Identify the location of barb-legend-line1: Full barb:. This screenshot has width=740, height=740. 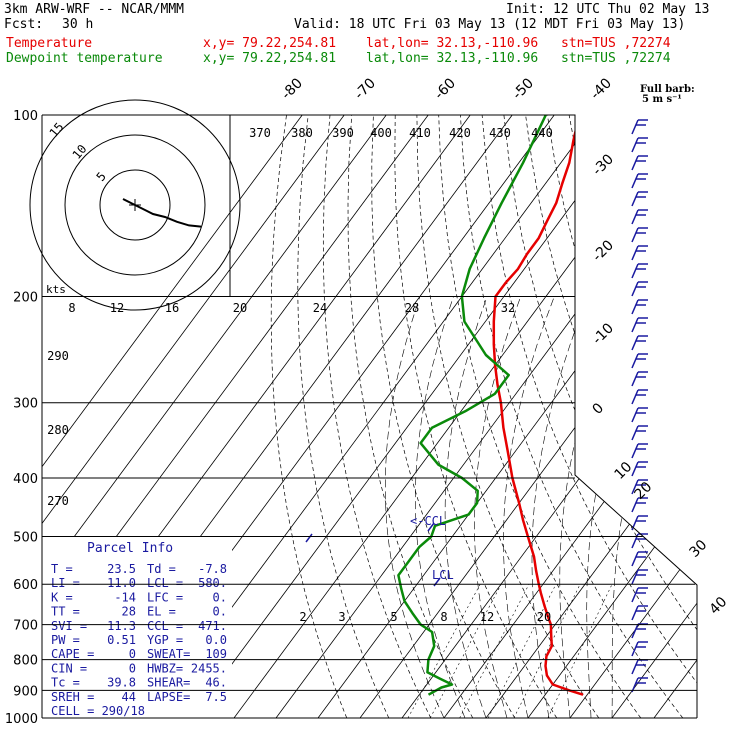
(667, 89).